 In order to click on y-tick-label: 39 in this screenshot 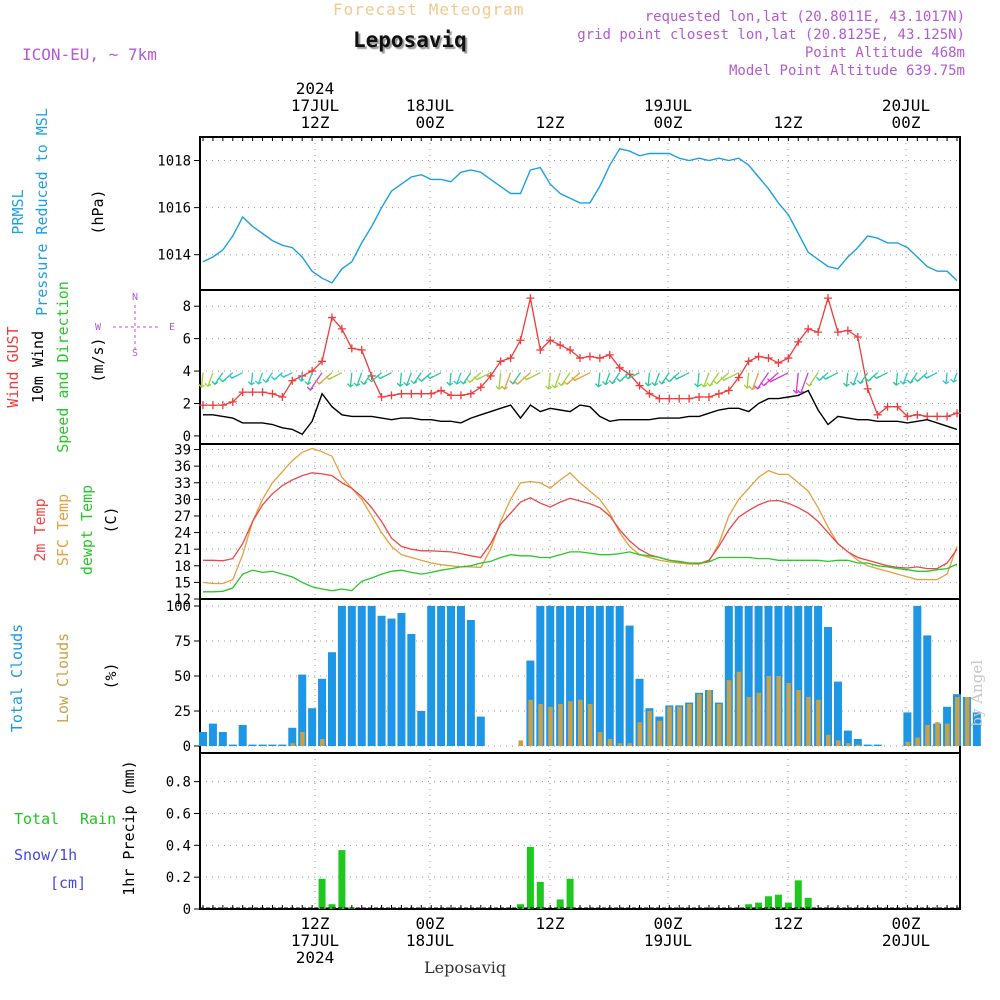, I will do `click(182, 451)`.